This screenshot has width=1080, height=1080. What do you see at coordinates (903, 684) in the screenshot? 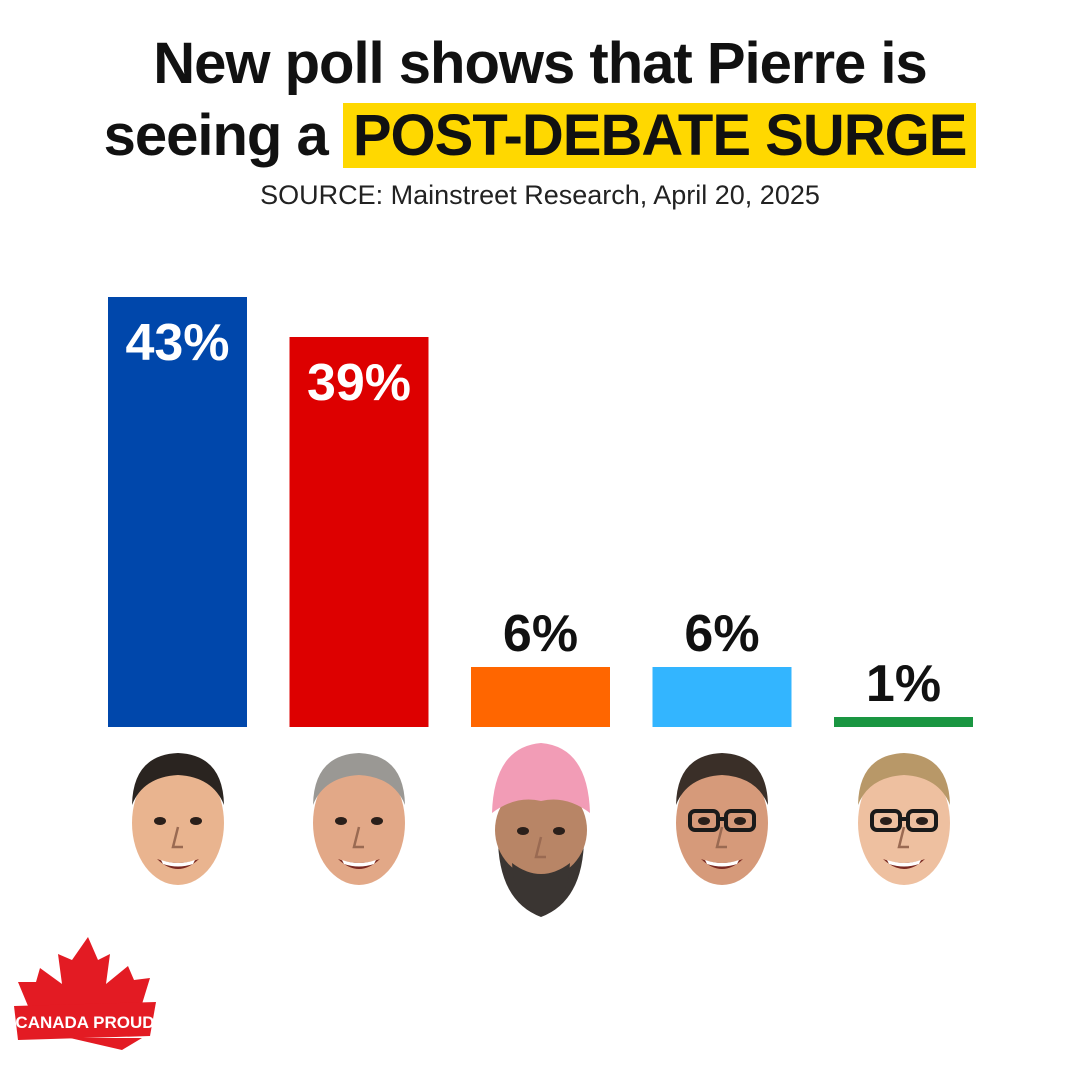
I see `bar-value-label-4: 1%` at bounding box center [903, 684].